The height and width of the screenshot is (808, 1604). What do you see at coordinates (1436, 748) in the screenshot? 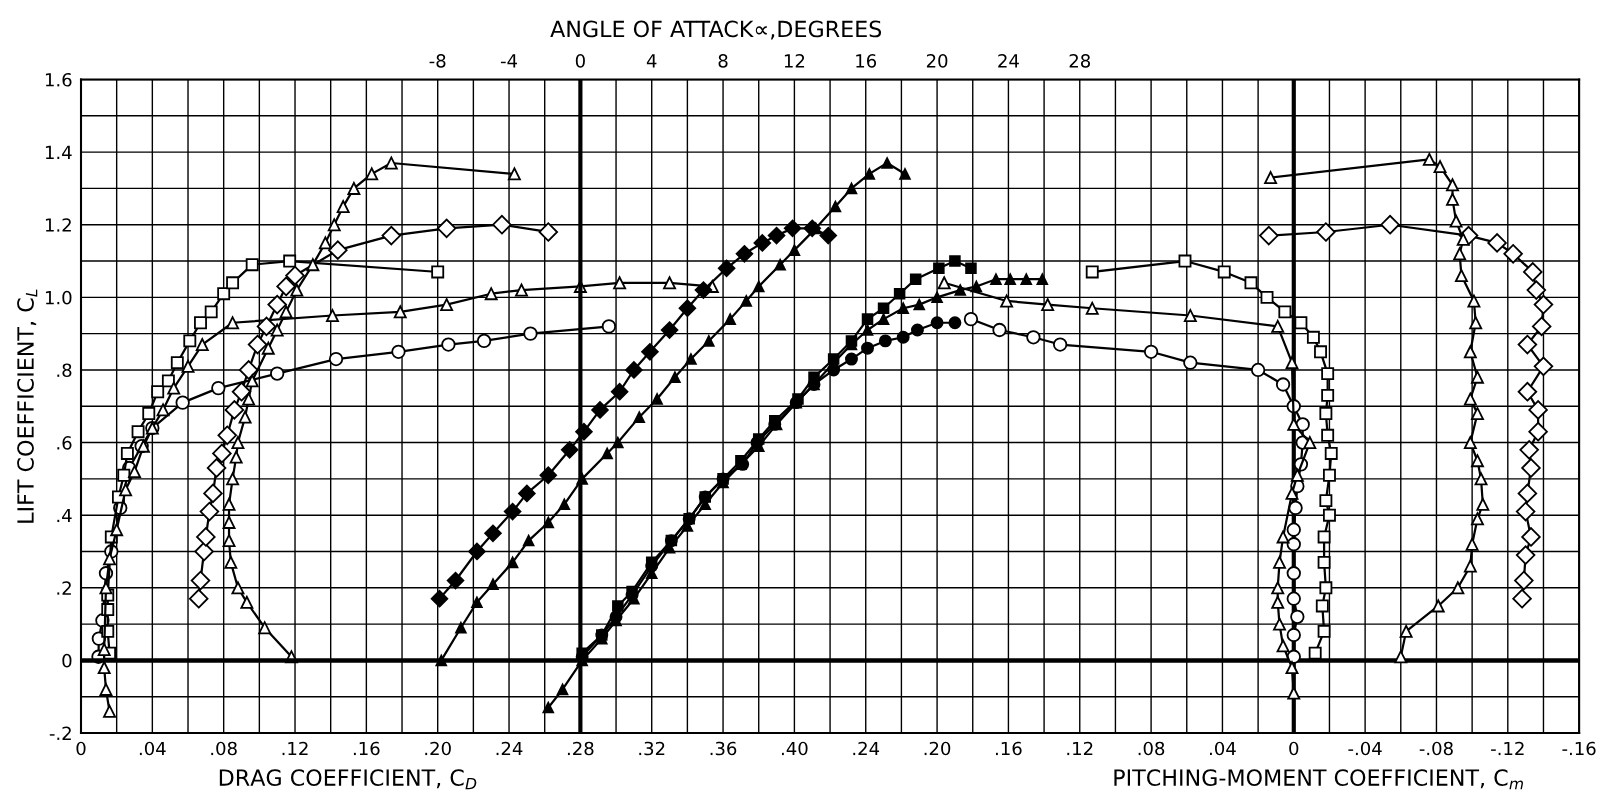
I see `x-tick-label: -.08` at bounding box center [1436, 748].